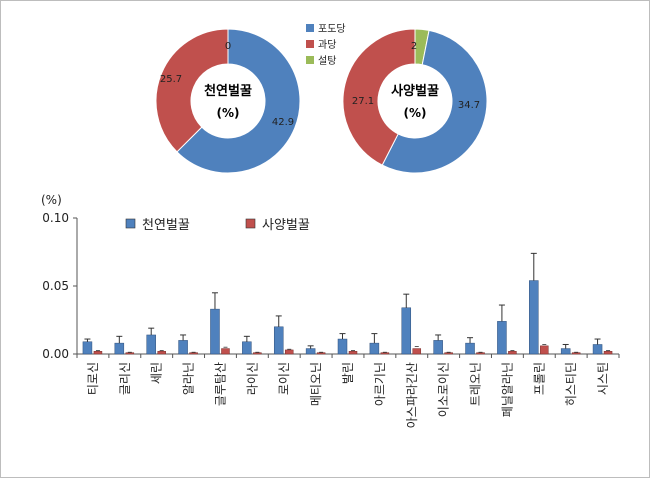 The height and width of the screenshot is (478, 650). Describe the element at coordinates (316, 384) in the screenshot. I see `x-tick-label: 메티오닌` at that location.